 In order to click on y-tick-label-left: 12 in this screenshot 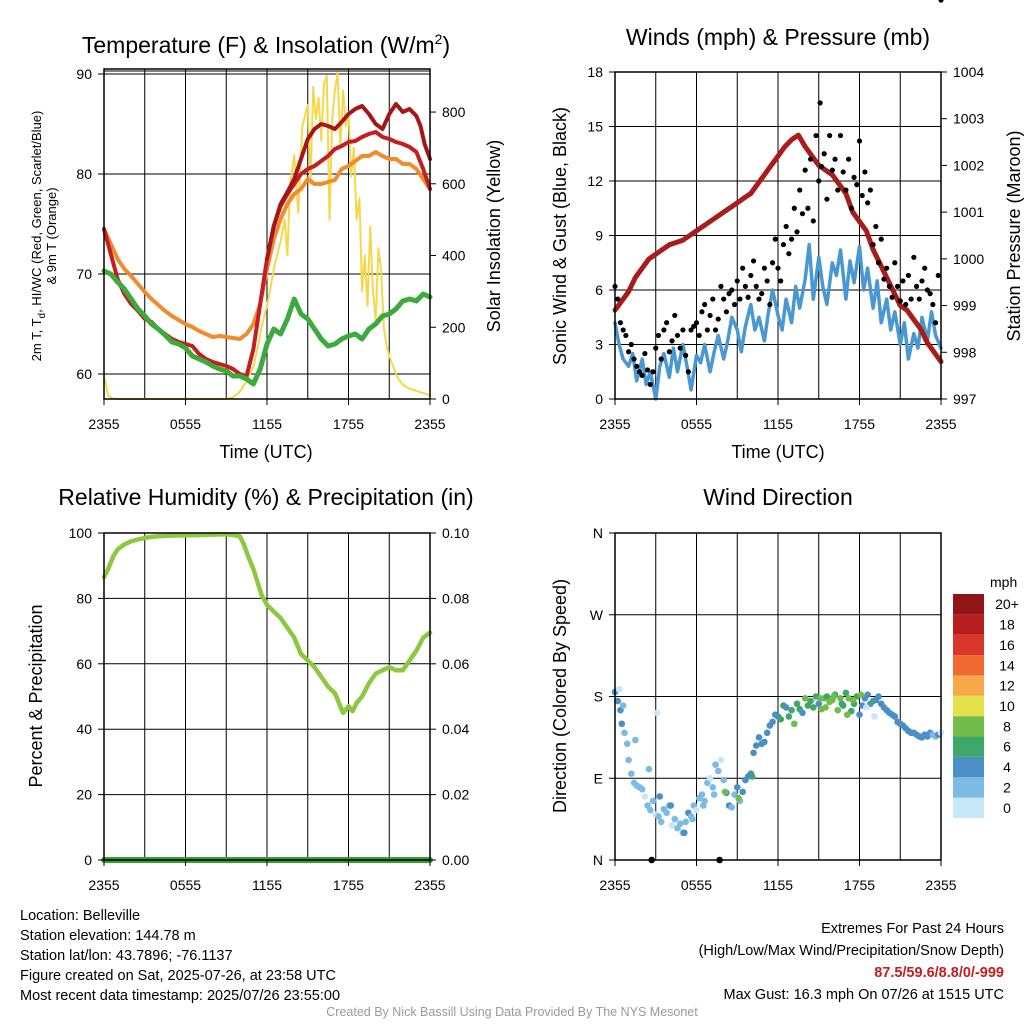, I will do `click(595, 181)`.